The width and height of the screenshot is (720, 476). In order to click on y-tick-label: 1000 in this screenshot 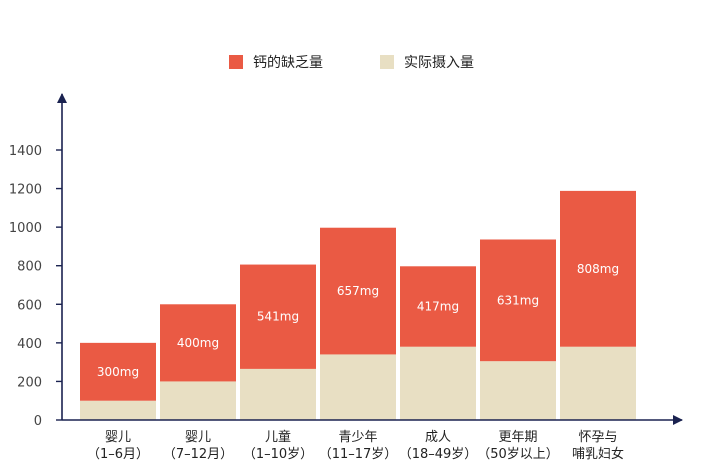, I will do `click(25, 228)`.